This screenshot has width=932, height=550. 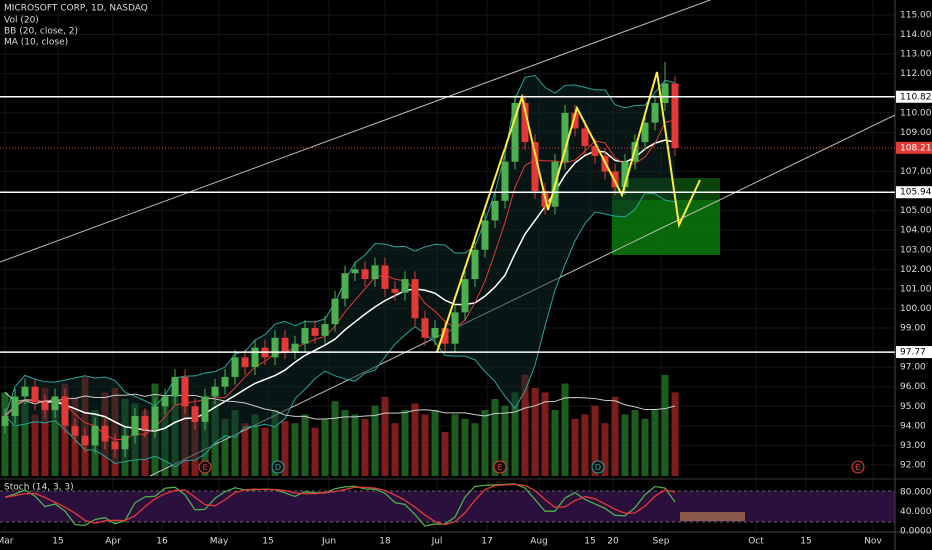 I want to click on x-tick-label: 20, so click(x=613, y=542).